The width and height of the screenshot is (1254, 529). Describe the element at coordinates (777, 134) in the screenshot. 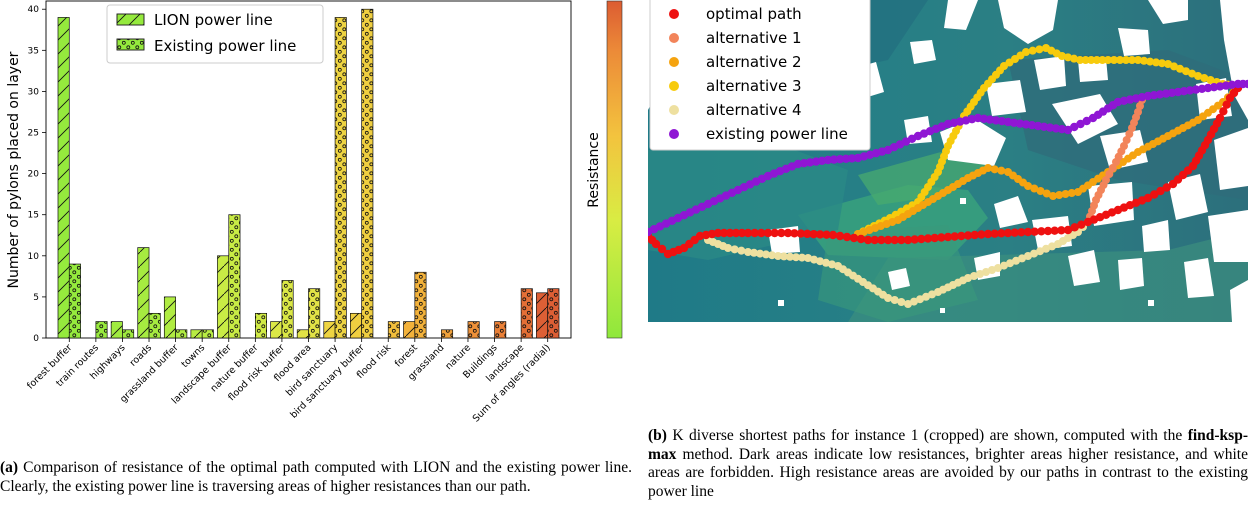

I see `legend-label: existing power line` at that location.